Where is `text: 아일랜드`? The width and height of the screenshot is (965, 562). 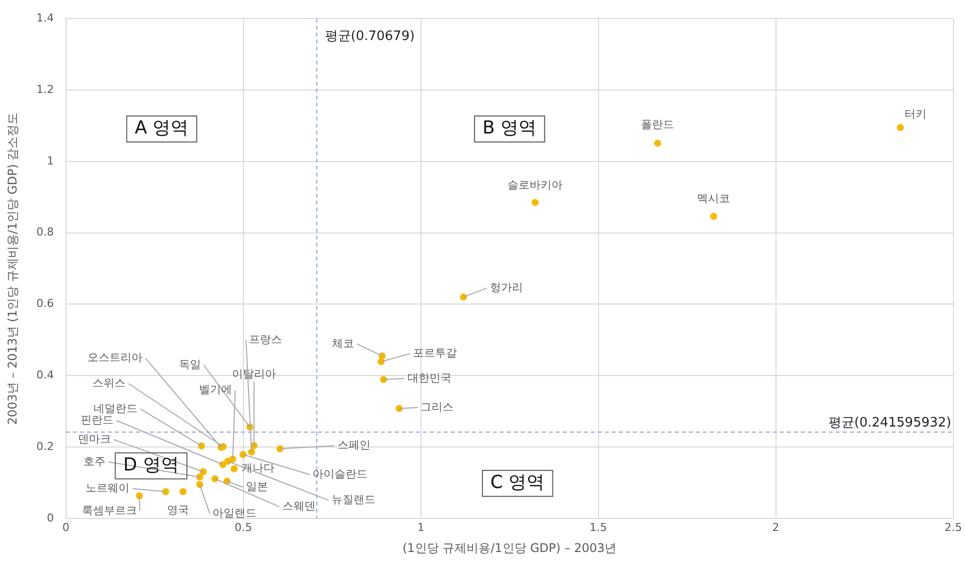
text: 아일랜드 is located at coordinates (234, 513).